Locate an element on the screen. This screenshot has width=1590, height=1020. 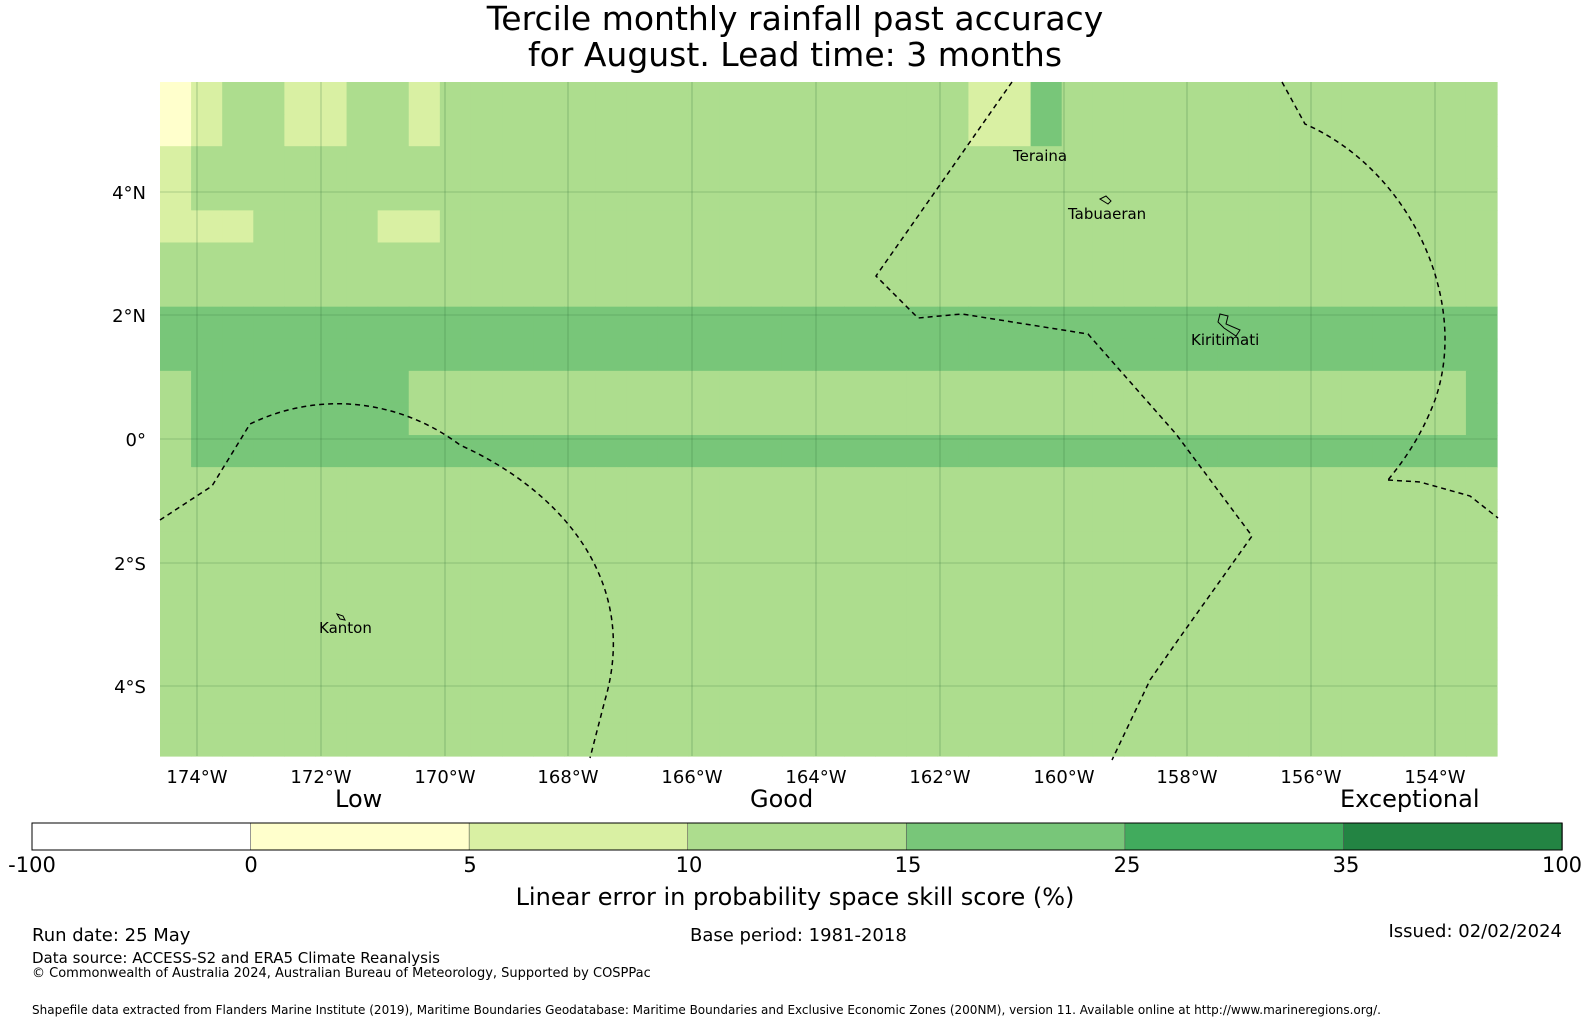
lon-tick-label: 174°W is located at coordinates (196, 777).